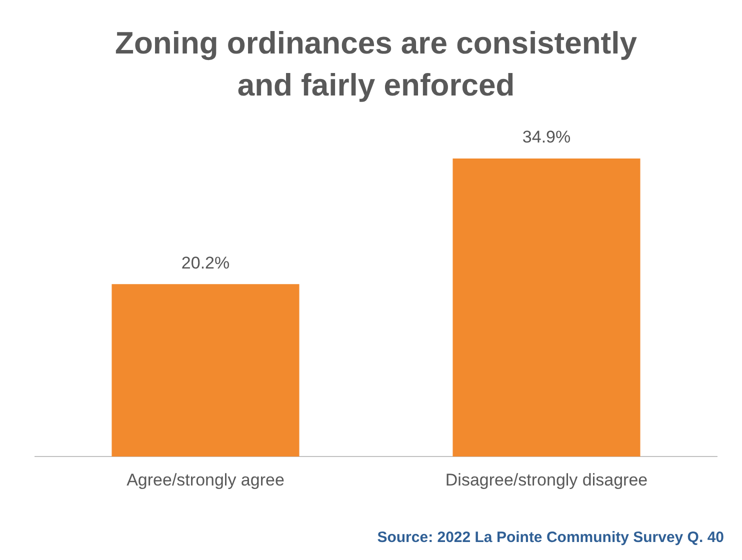 The width and height of the screenshot is (742, 560). I want to click on data-label: 20.2%, so click(205, 262).